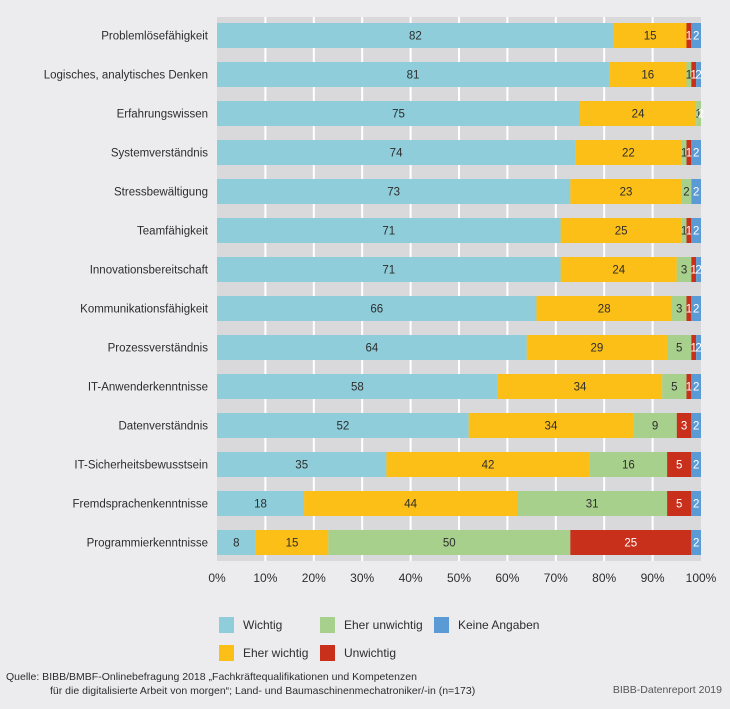 This screenshot has width=730, height=709. What do you see at coordinates (155, 37) in the screenshot?
I see `category-label: Problemlösefähigkeit` at bounding box center [155, 37].